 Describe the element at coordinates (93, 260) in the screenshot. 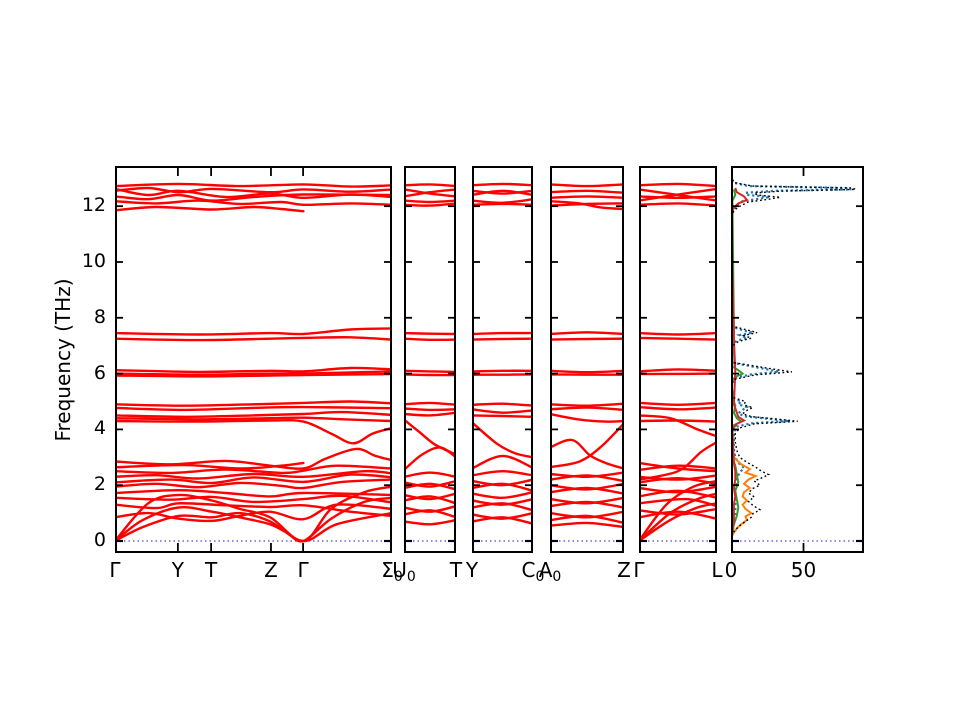

I see `y-tick-label: 10` at that location.